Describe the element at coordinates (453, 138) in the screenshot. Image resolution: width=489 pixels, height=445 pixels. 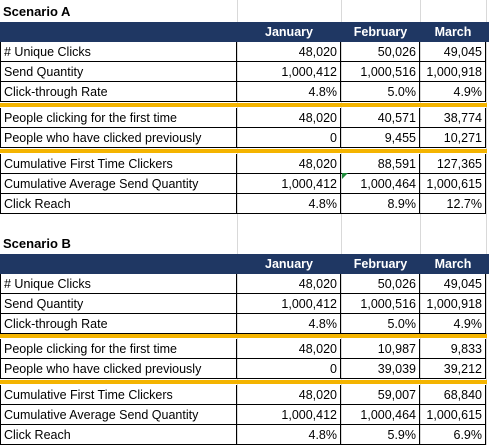
I see `cell-march: 10,271` at that location.